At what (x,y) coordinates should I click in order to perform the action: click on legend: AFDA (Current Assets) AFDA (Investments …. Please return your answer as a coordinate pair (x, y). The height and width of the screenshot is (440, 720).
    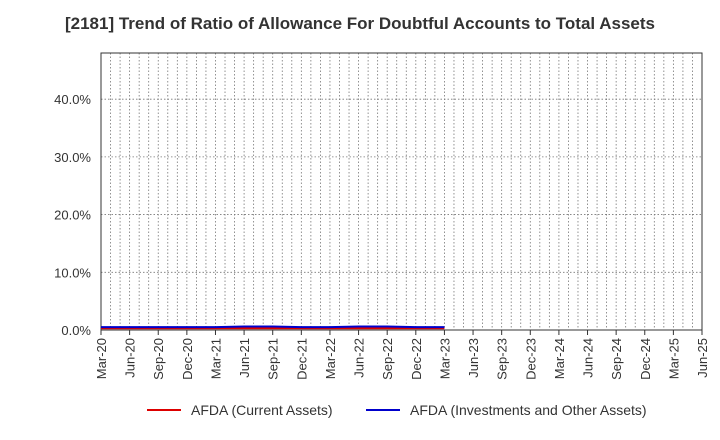
    Looking at the image, I should click on (360, 414).